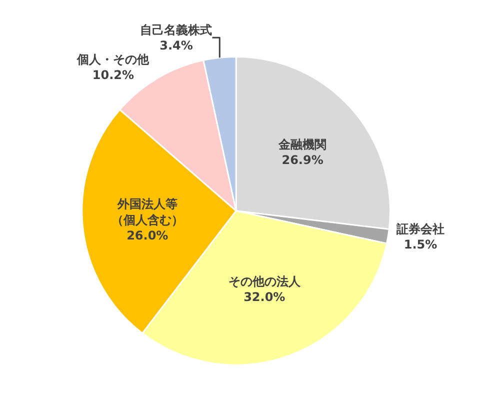 This screenshot has width=491, height=397. Describe the element at coordinates (147, 212) in the screenshot. I see `slice-label: 外国法人等（個人含む）` at that location.